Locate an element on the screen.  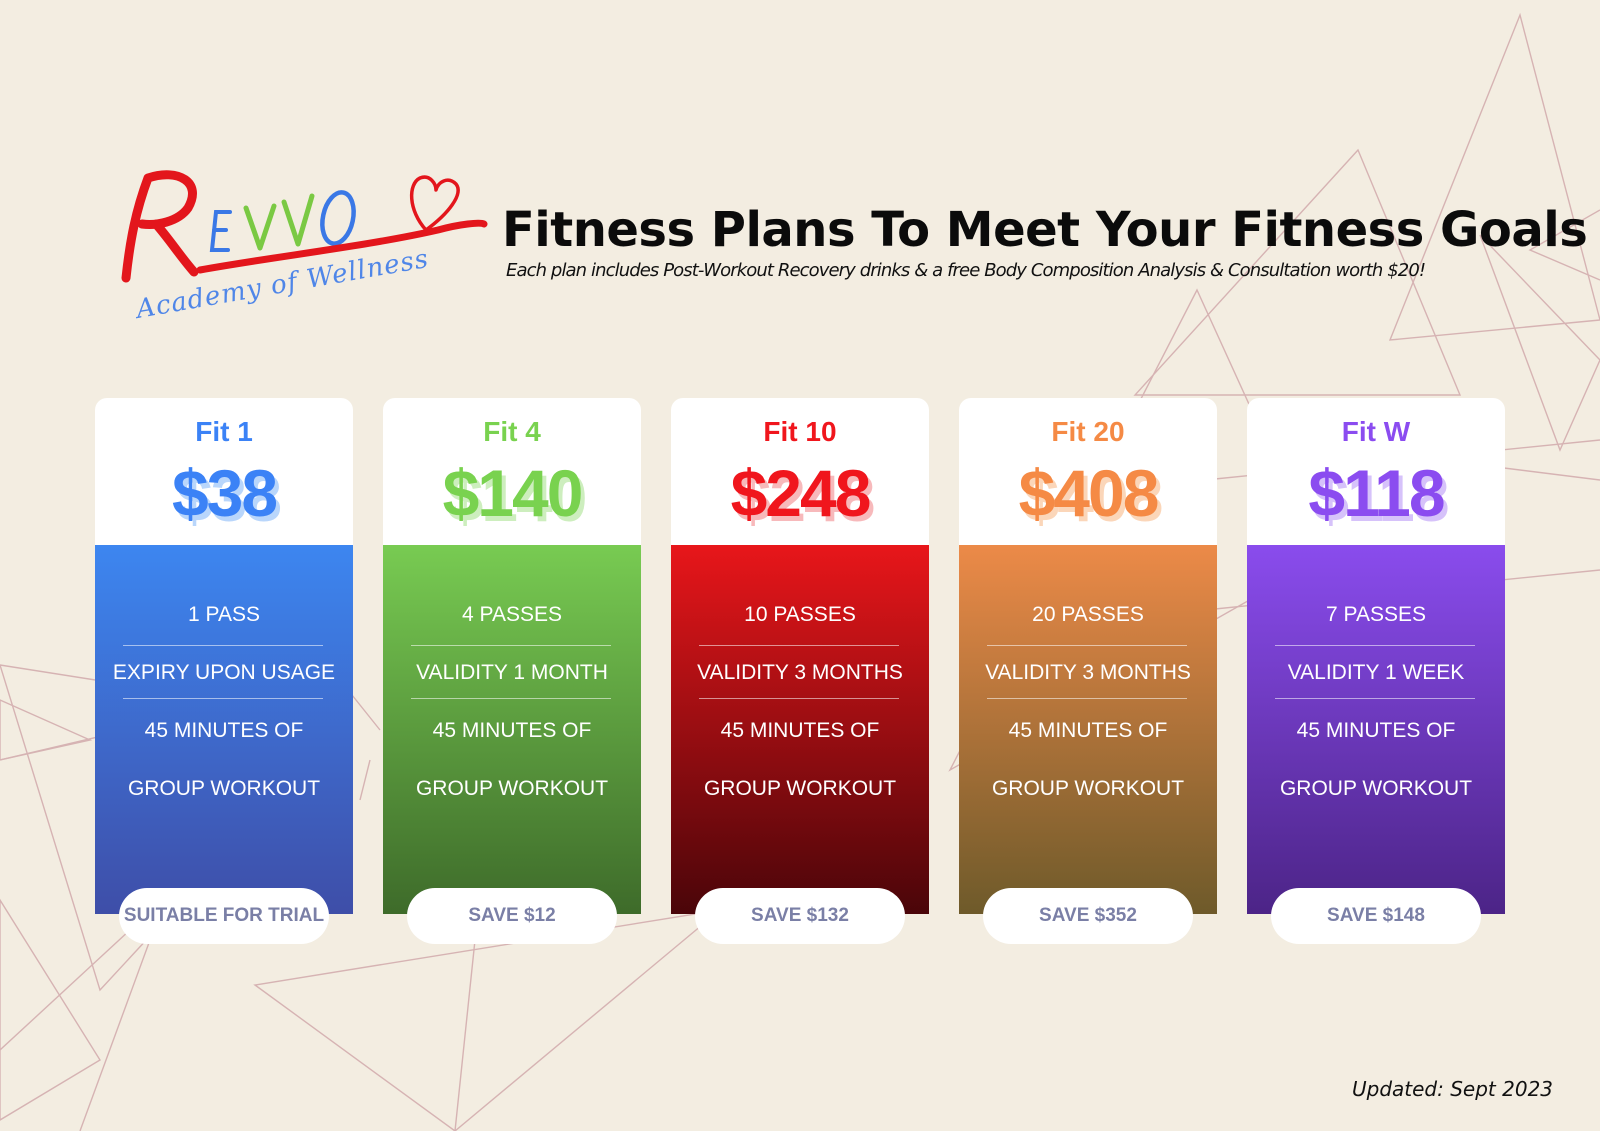
feature-passes: 10 PASSES is located at coordinates (800, 614).